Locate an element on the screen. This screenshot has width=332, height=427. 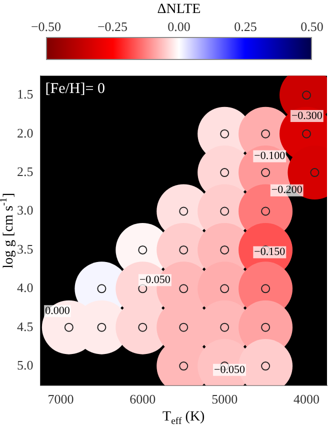
annotation: −0.200 is located at coordinates (287, 190).